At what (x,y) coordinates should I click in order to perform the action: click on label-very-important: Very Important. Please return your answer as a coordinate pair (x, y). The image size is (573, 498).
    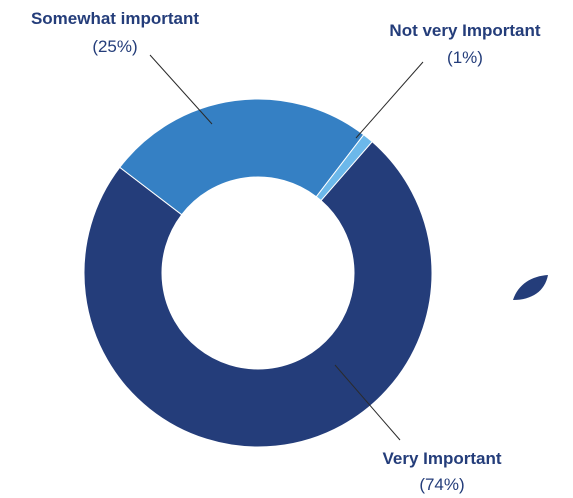
    Looking at the image, I should click on (441, 458).